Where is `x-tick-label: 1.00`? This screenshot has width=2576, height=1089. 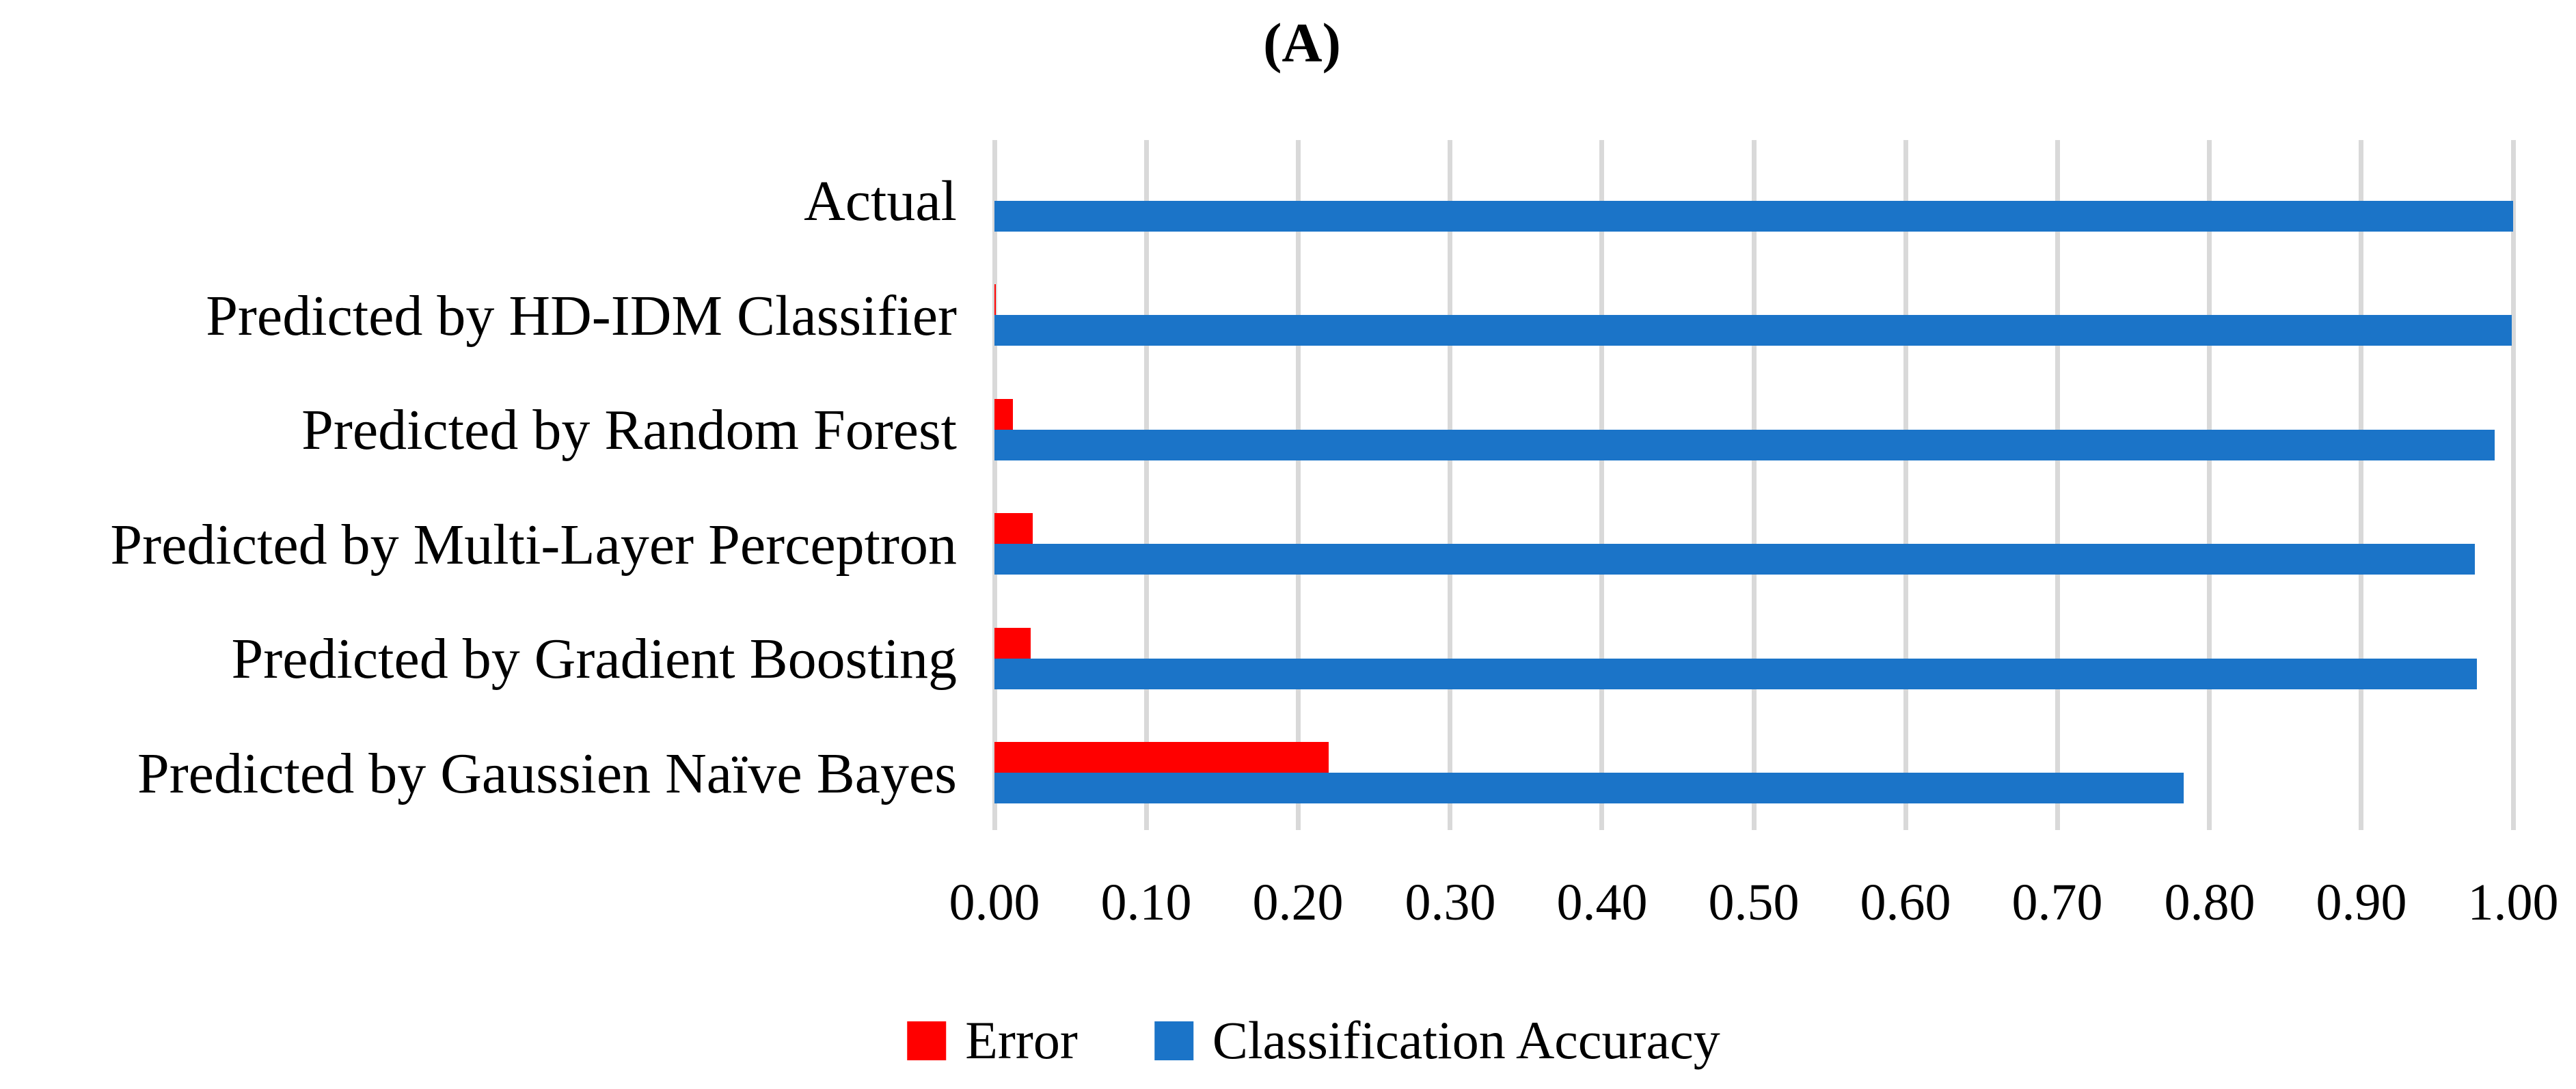
x-tick-label: 1.00 is located at coordinates (2513, 903).